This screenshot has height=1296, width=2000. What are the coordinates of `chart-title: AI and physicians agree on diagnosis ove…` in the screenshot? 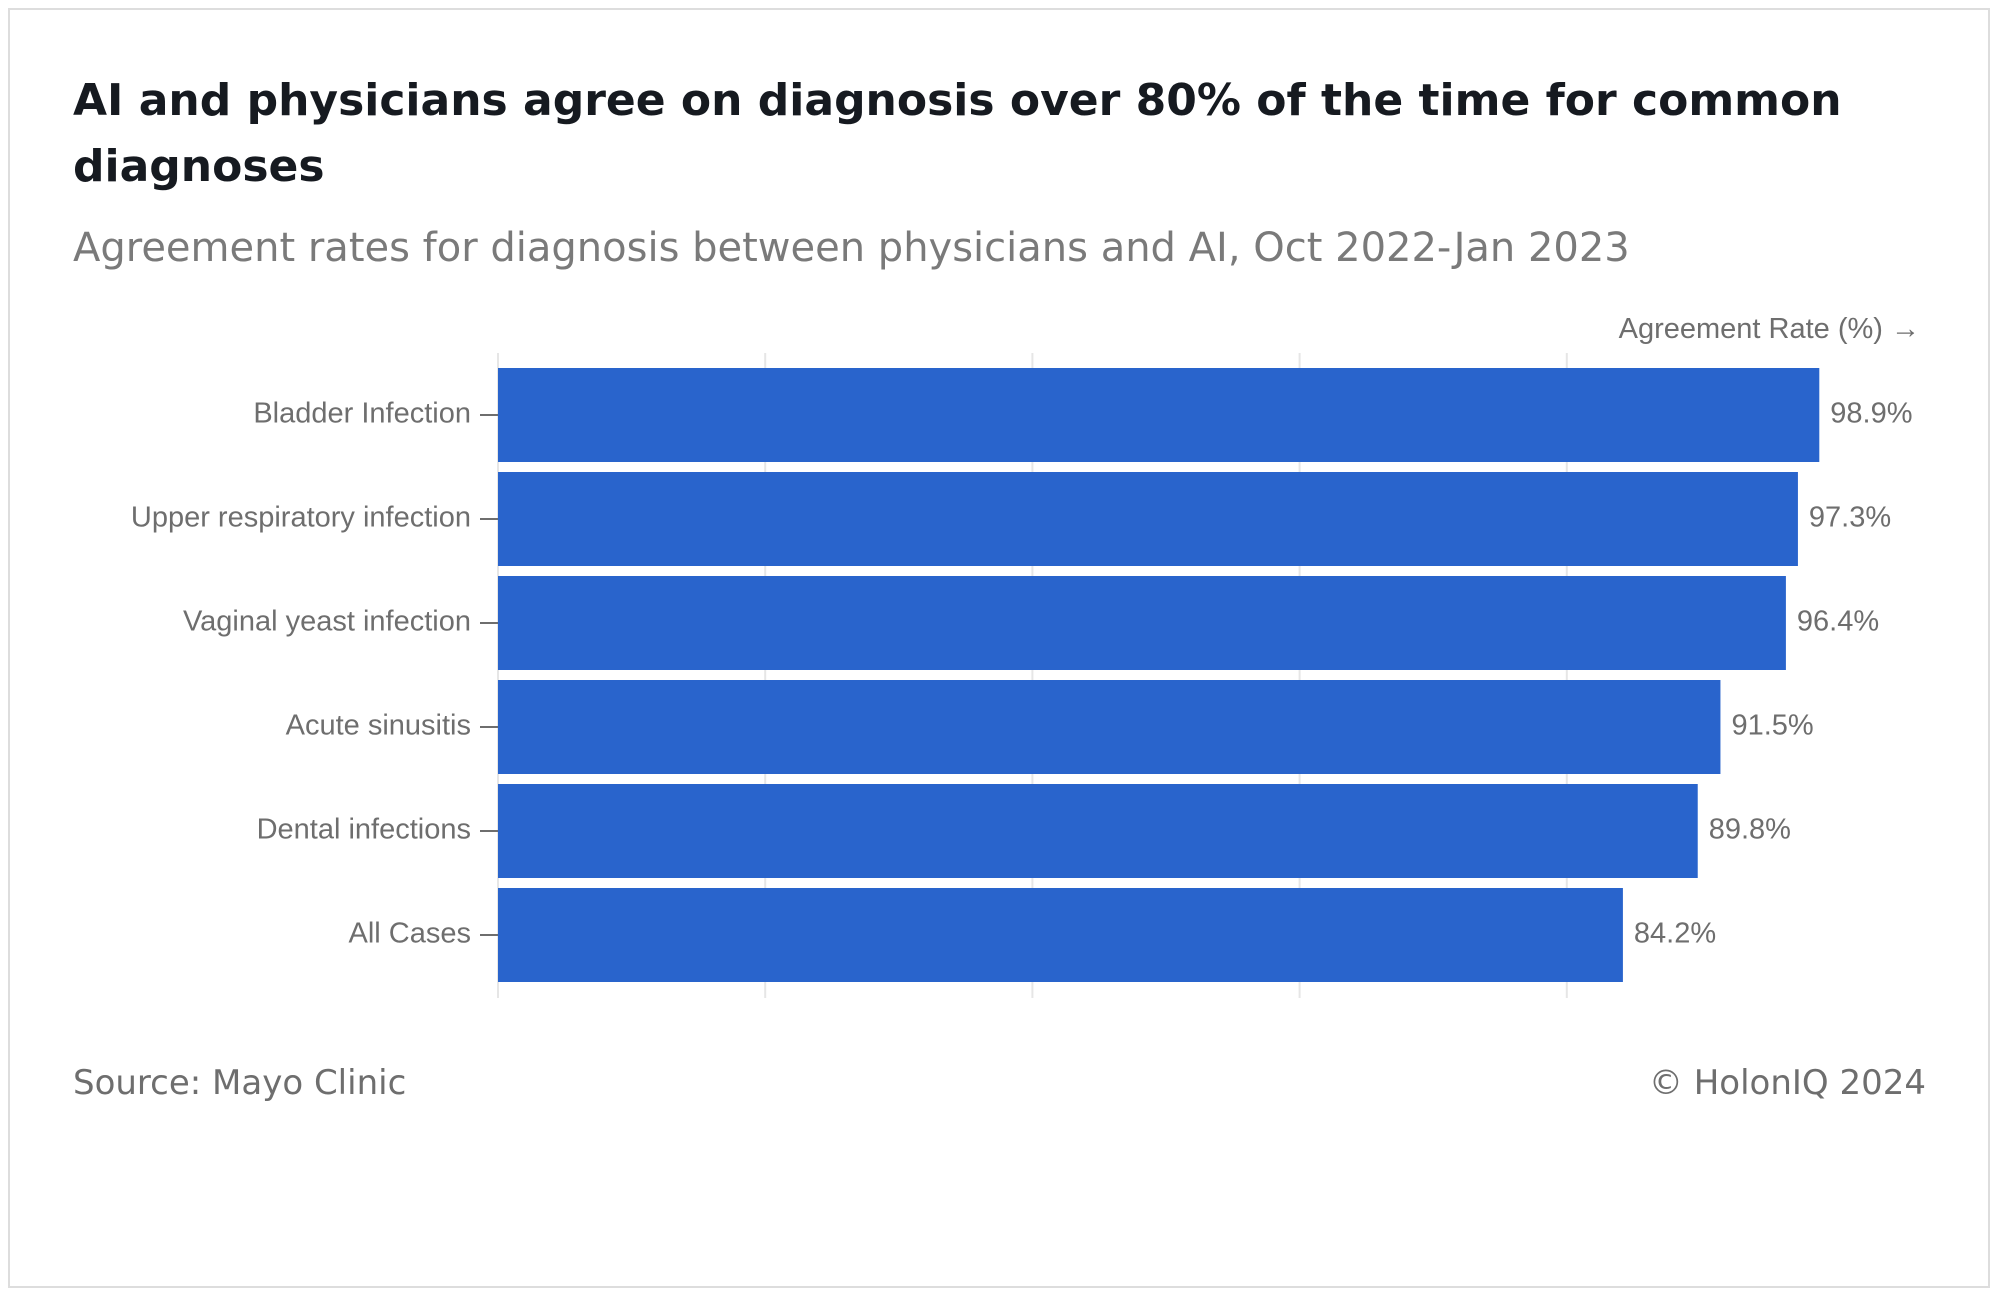 It's located at (957, 133).